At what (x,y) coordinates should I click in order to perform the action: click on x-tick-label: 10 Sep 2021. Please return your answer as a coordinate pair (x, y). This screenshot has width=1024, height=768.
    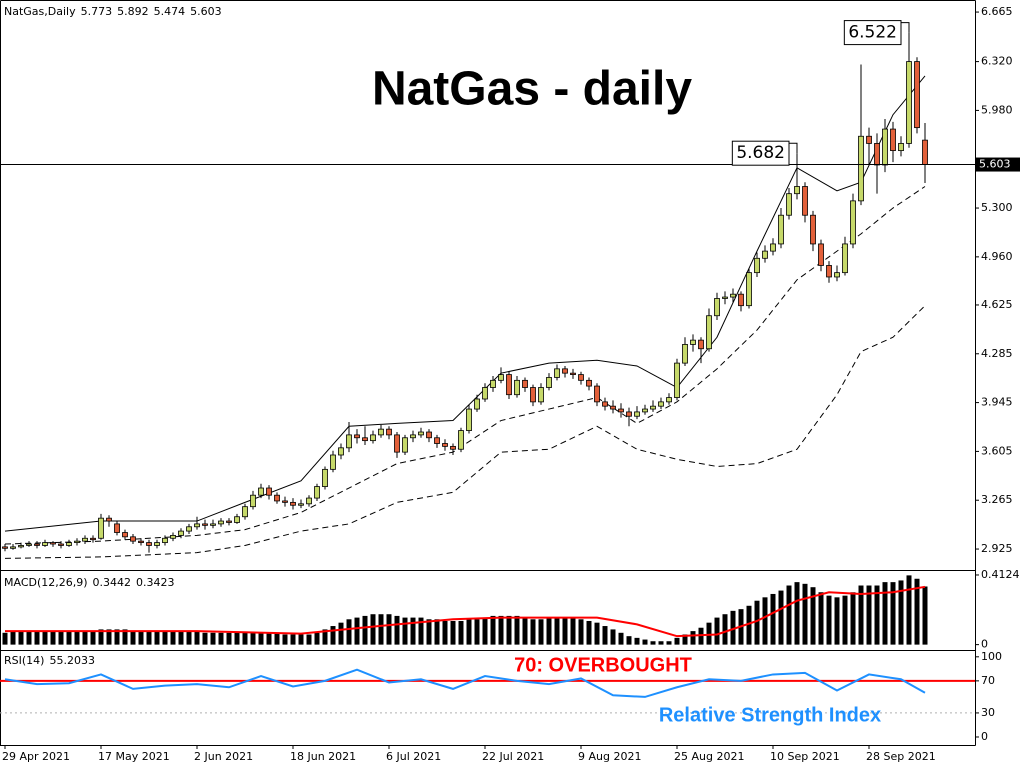
    Looking at the image, I should click on (805, 756).